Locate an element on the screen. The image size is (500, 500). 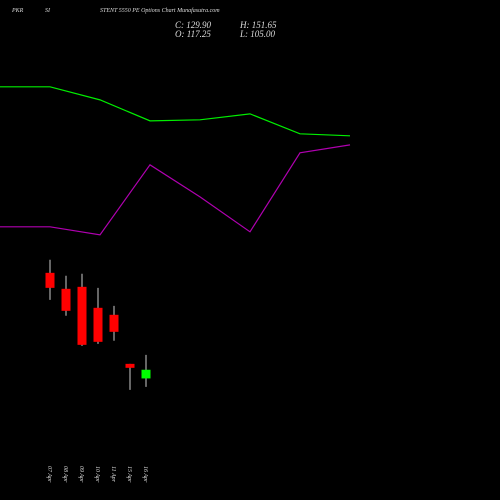
x-tick-label: 16 Apr is located at coordinates (145, 474).